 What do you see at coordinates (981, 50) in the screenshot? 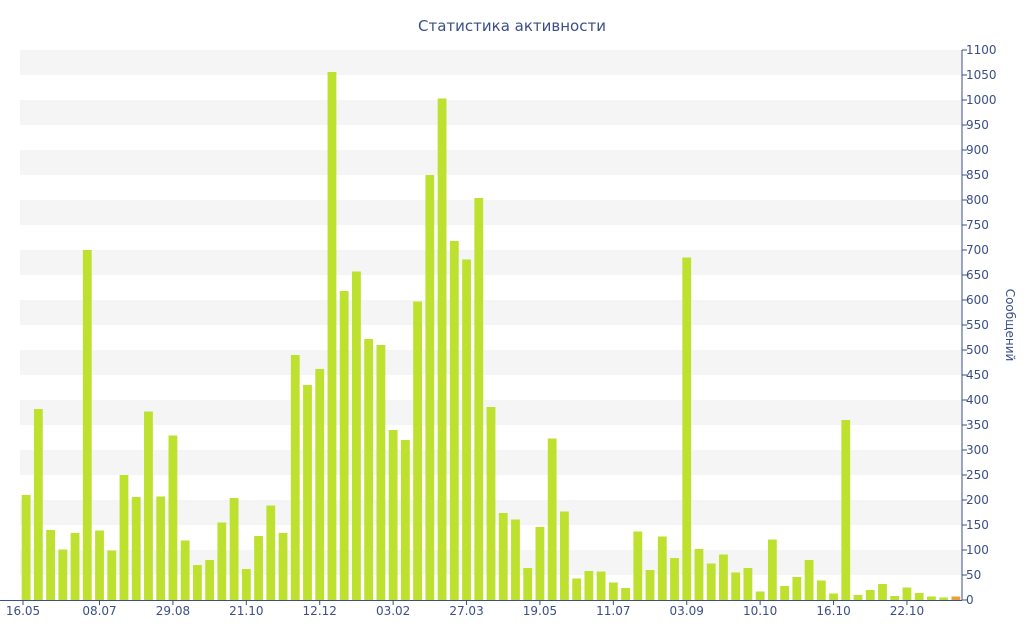
I see `y-tick-label: 1100` at bounding box center [981, 50].